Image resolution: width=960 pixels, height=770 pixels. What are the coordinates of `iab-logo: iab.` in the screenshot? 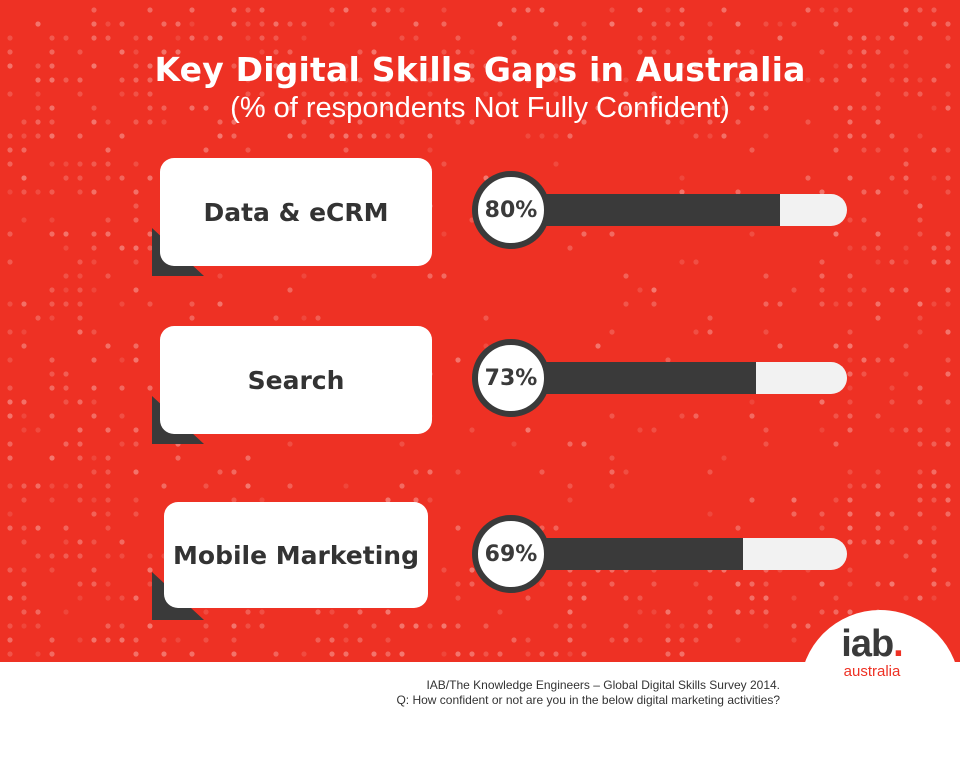 It's located at (872, 644).